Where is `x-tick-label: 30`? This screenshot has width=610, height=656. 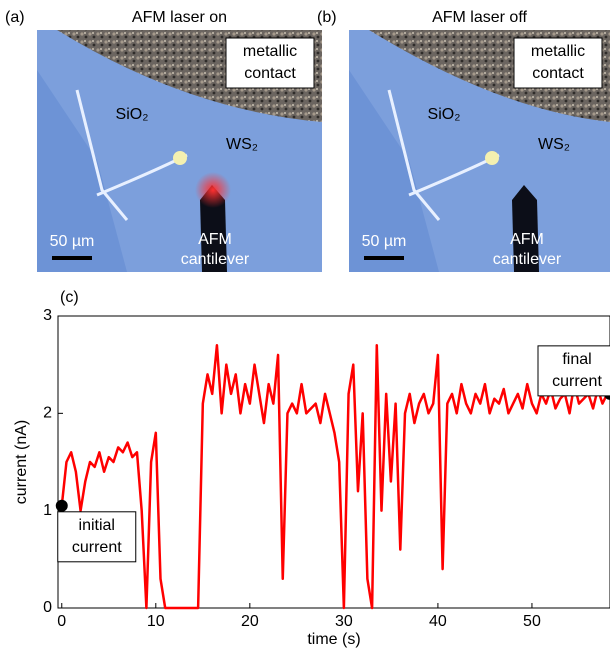 x-tick-label: 30 is located at coordinates (344, 621).